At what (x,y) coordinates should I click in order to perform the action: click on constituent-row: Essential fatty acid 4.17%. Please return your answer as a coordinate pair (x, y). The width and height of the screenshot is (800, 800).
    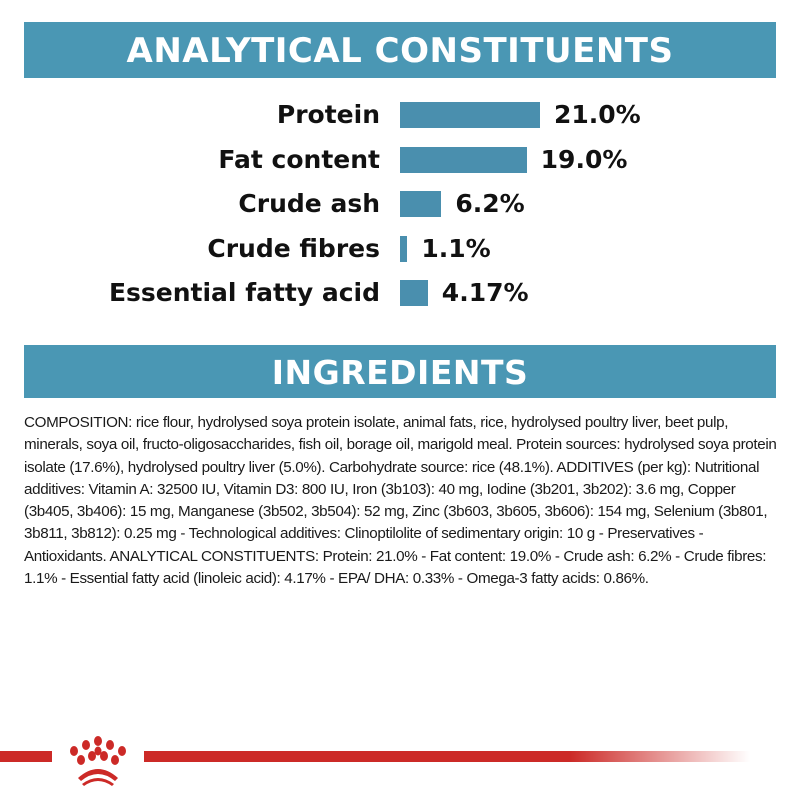
    Looking at the image, I should click on (400, 293).